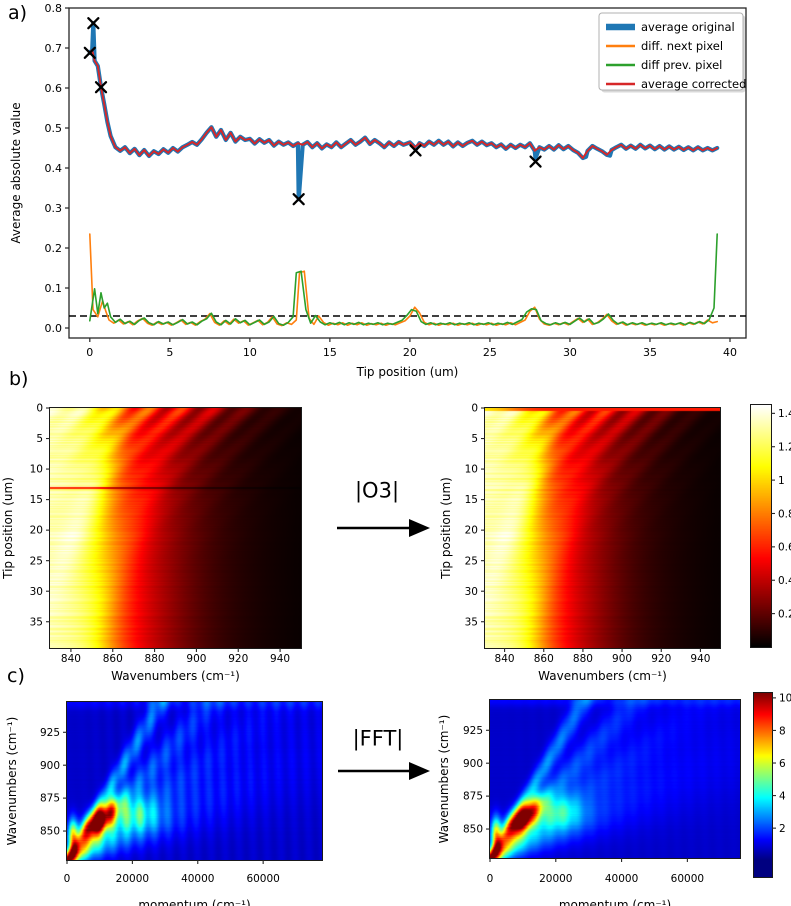 The width and height of the screenshot is (791, 906). Describe the element at coordinates (377, 490) in the screenshot. I see `operator-label-o3: |O3|` at that location.